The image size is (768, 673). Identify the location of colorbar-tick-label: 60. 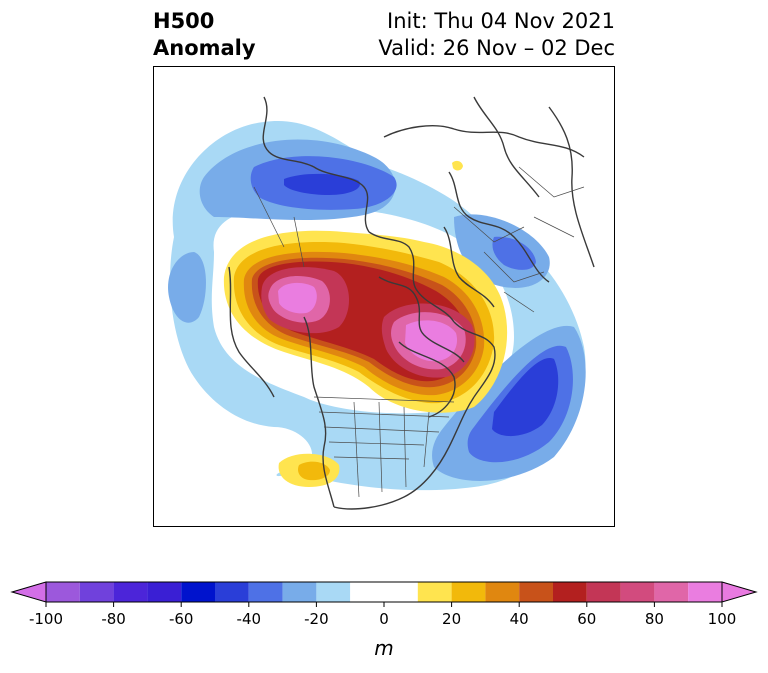
(586, 619).